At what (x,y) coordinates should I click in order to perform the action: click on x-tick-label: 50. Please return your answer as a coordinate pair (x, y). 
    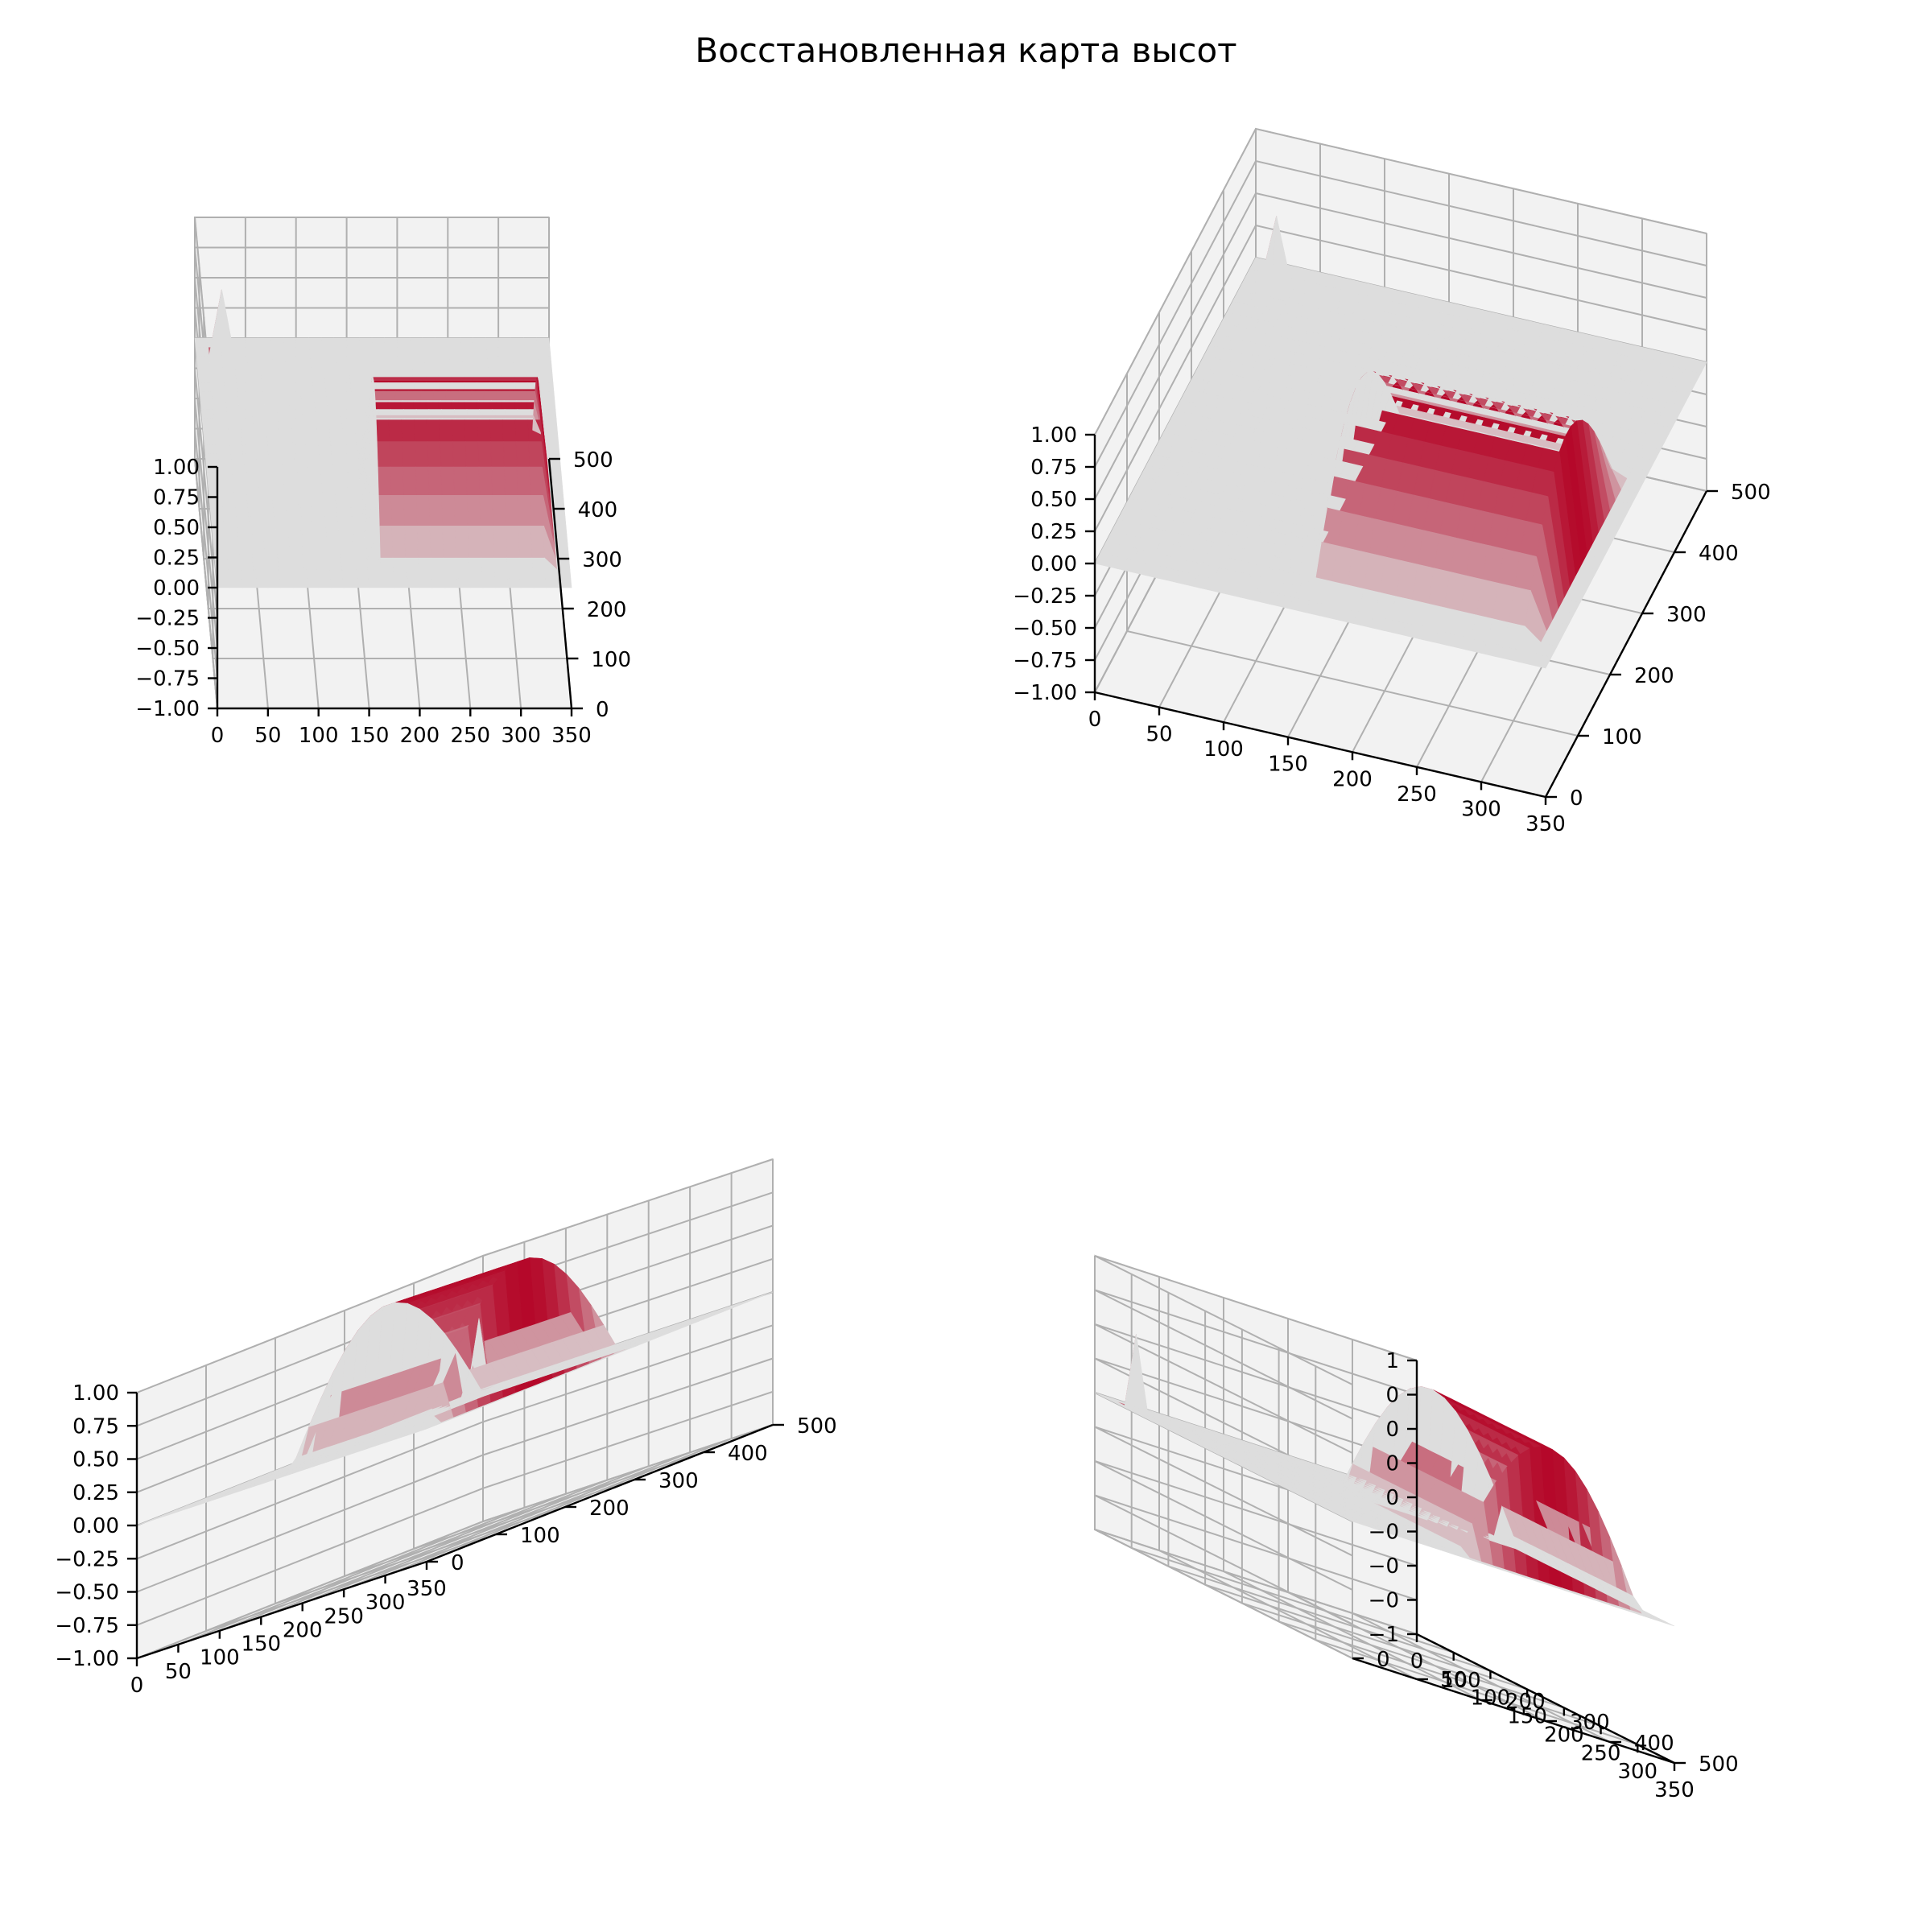
    Looking at the image, I should click on (1453, 1680).